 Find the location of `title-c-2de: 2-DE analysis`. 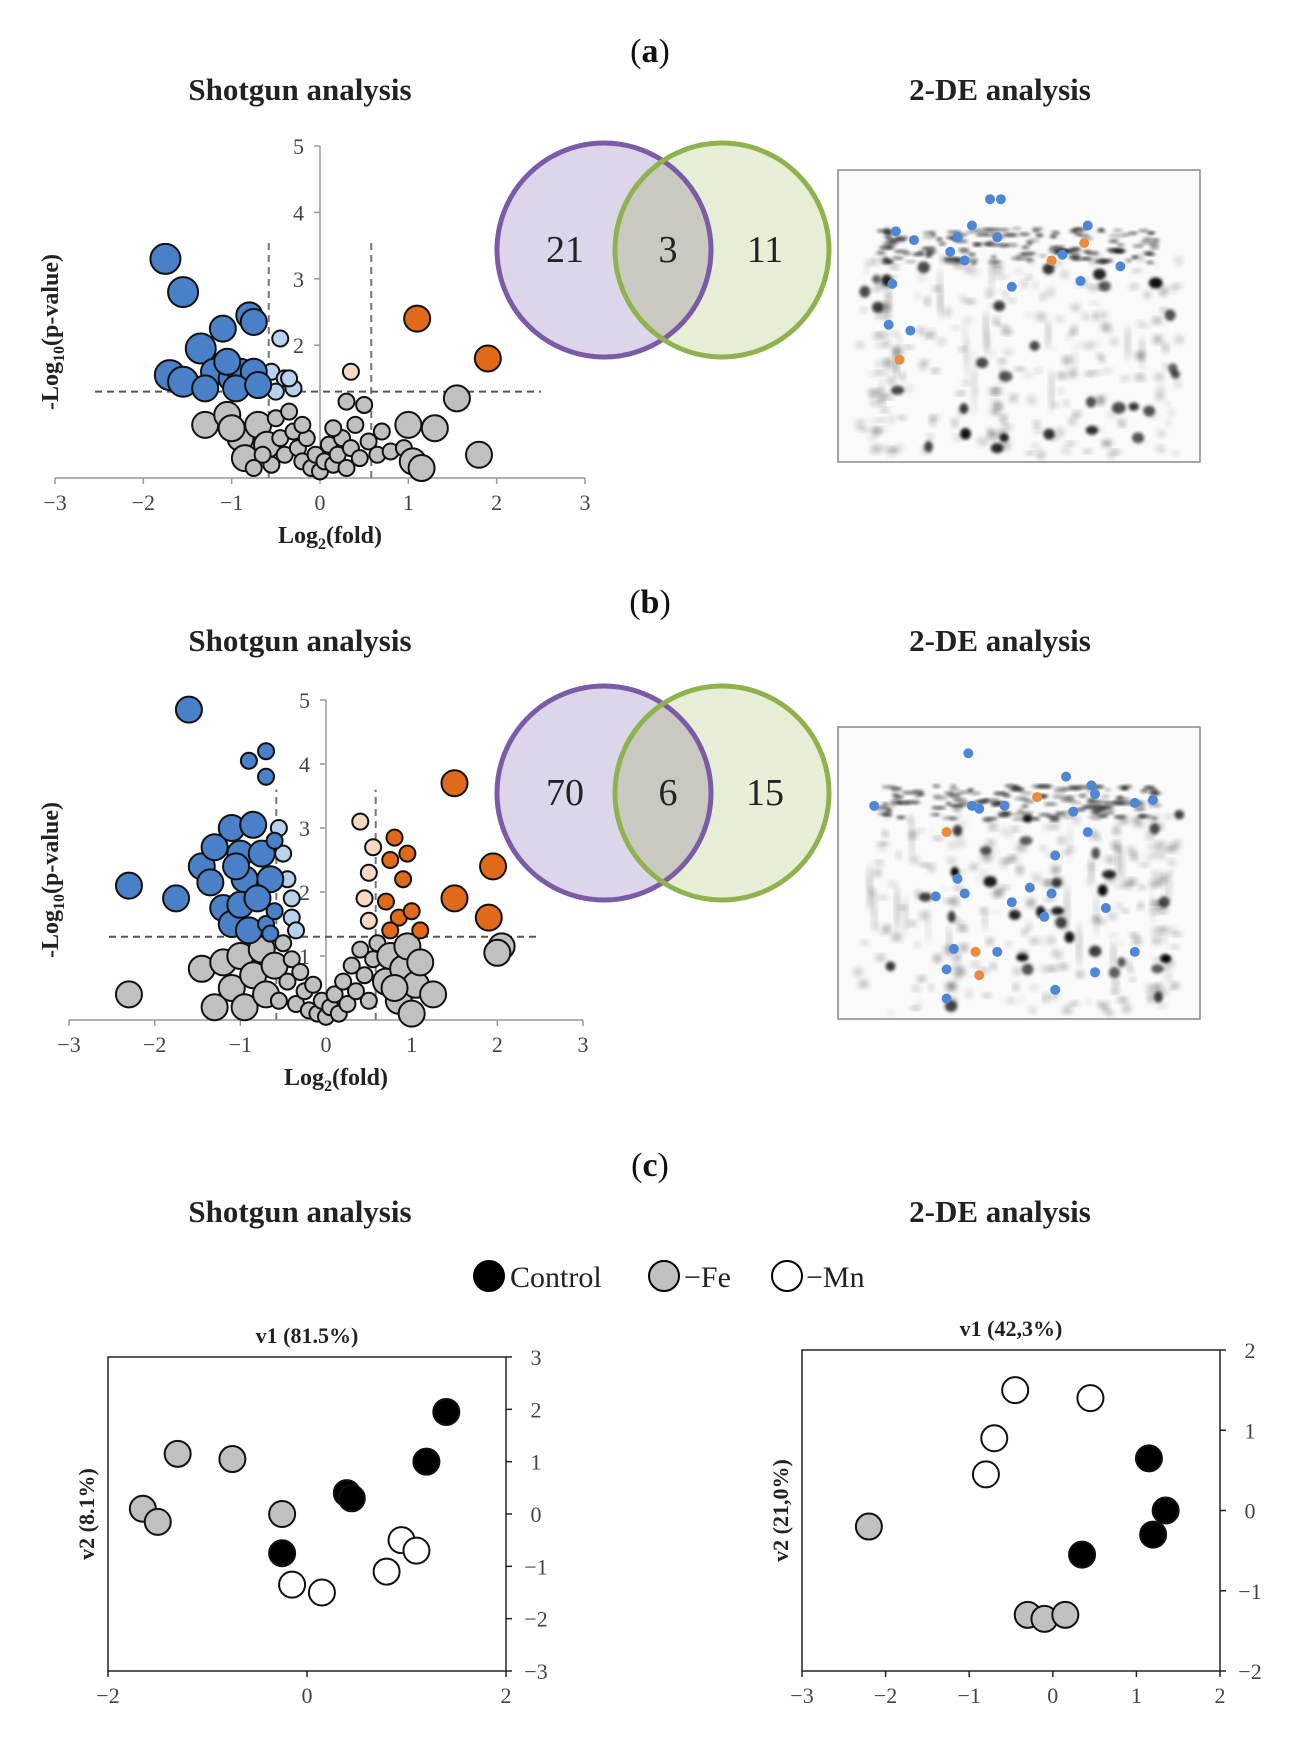

title-c-2de: 2-DE analysis is located at coordinates (1000, 1211).